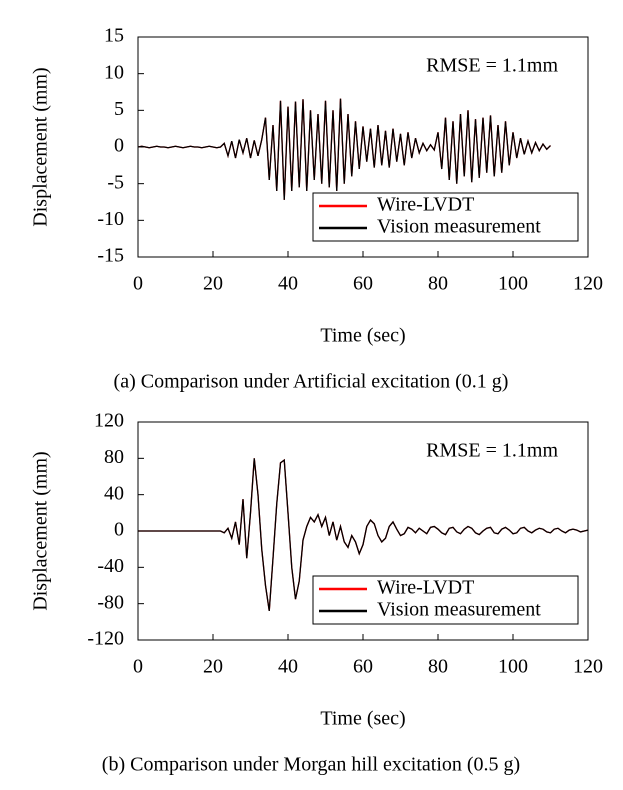  Describe the element at coordinates (114, 493) in the screenshot. I see `y-tick-label: 40` at that location.